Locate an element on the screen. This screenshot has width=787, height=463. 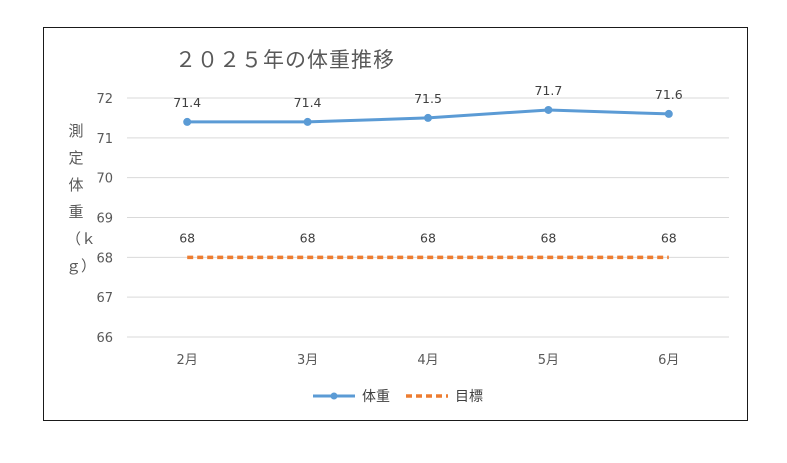
y-tick-label-70: 70 is located at coordinates (104, 179).